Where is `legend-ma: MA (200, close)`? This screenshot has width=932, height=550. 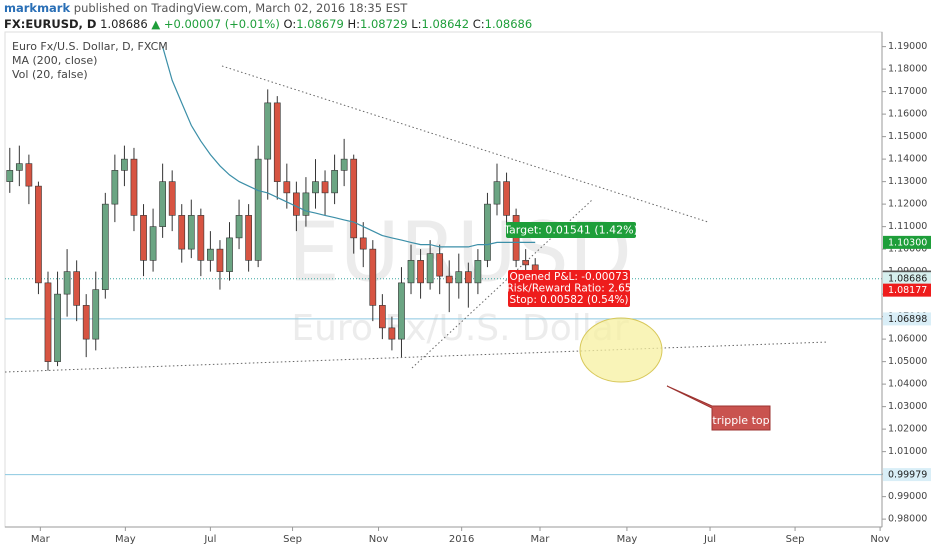
legend-ma: MA (200, close) is located at coordinates (54, 60).